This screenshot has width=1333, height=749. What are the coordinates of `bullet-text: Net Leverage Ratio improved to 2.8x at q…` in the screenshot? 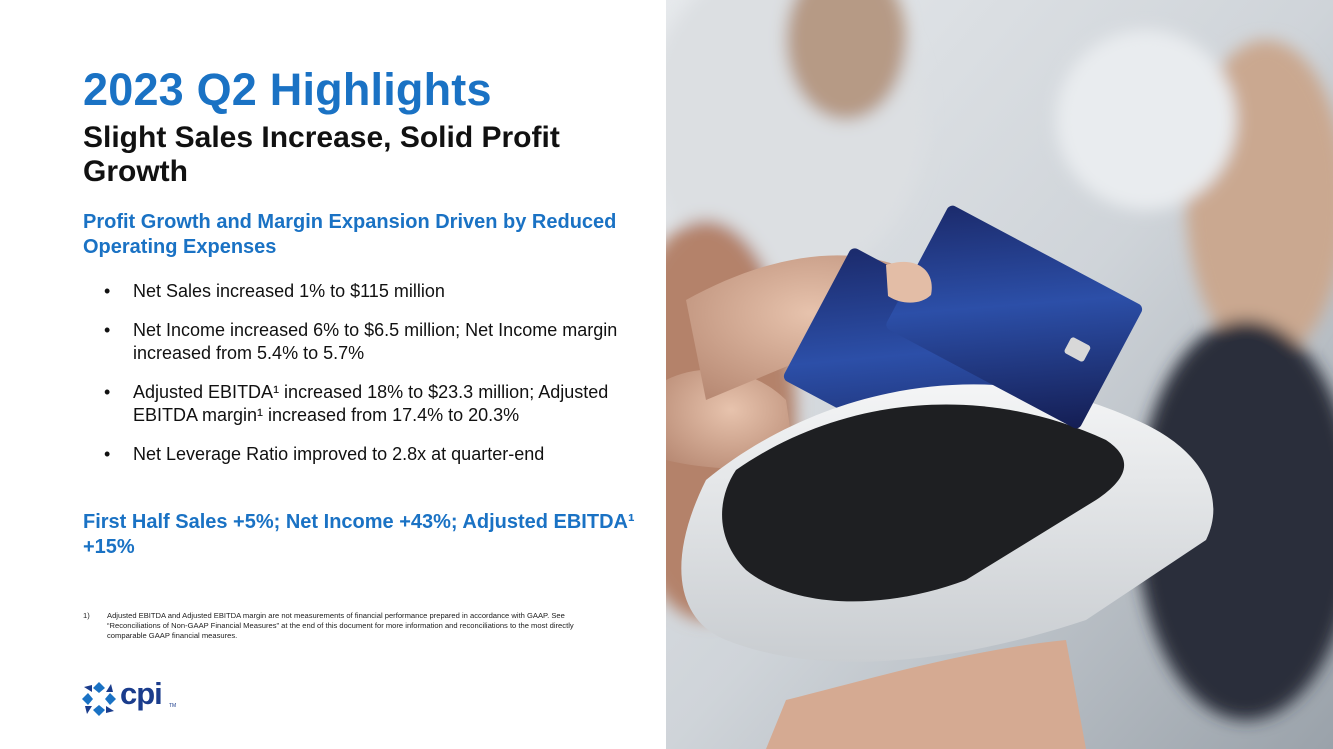 It's located at (339, 454).